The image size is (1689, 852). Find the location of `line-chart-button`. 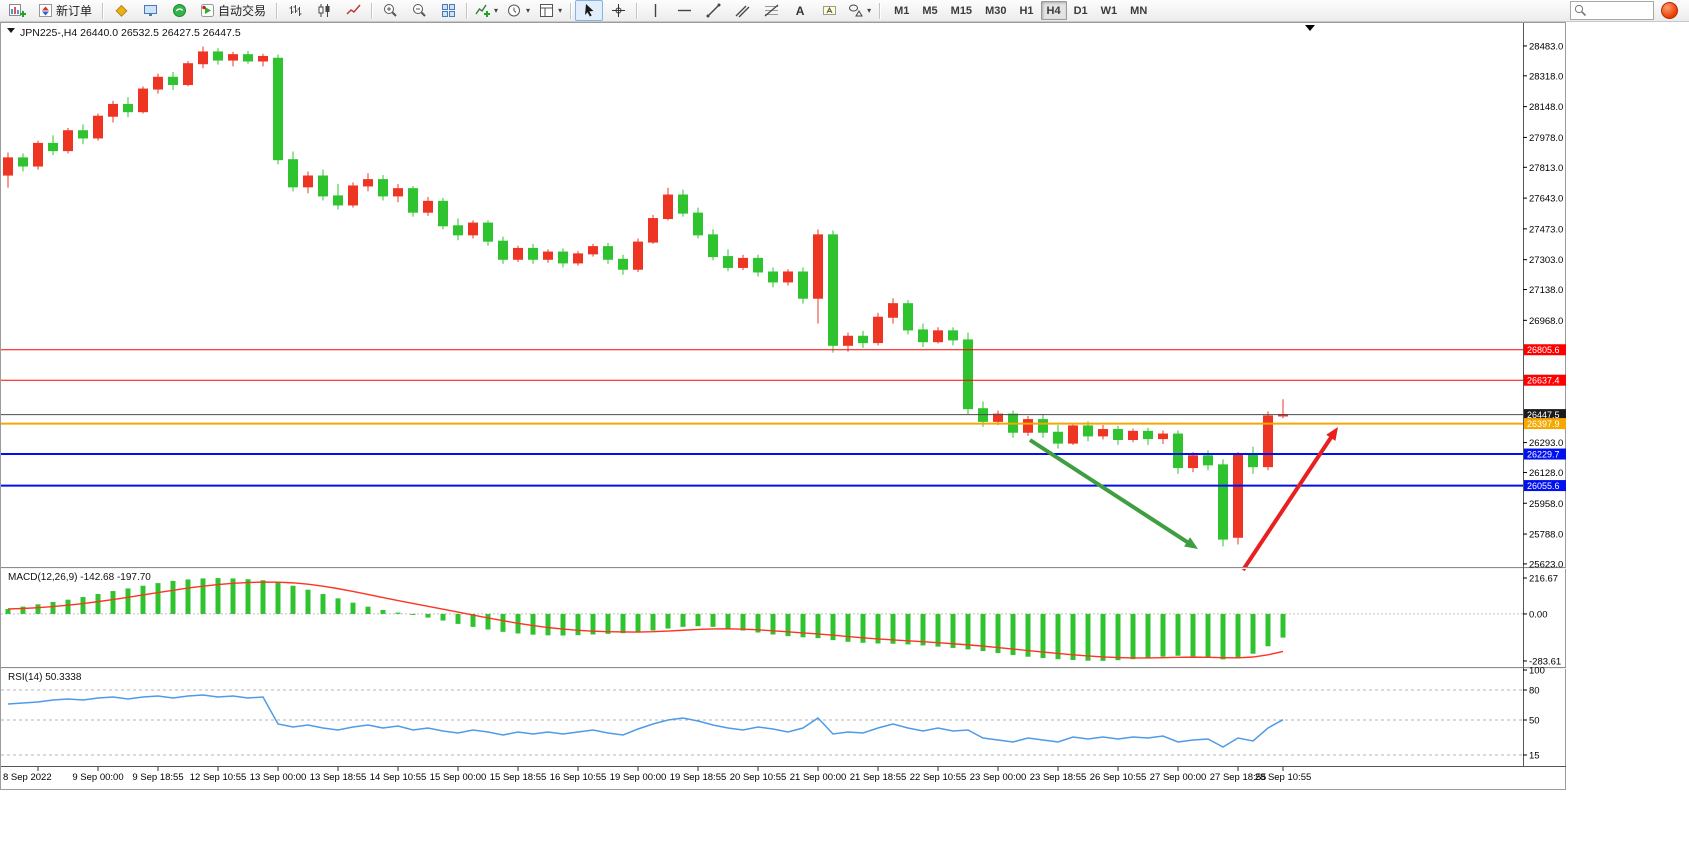

line-chart-button is located at coordinates (353, 10).